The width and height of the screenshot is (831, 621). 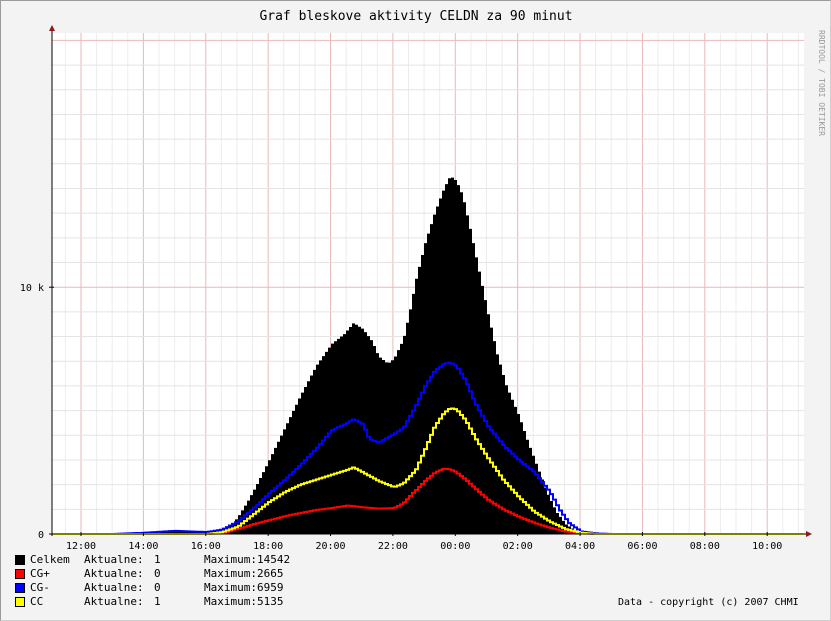 I want to click on x-tick-label: 12:00, so click(x=81, y=546).